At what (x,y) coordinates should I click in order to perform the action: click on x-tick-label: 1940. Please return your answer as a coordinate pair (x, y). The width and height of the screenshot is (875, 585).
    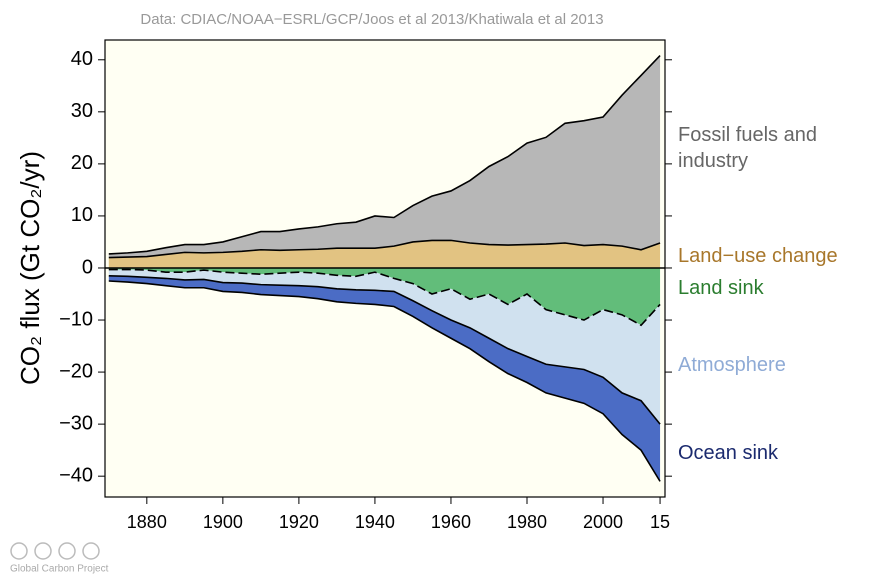
    Looking at the image, I should click on (375, 522).